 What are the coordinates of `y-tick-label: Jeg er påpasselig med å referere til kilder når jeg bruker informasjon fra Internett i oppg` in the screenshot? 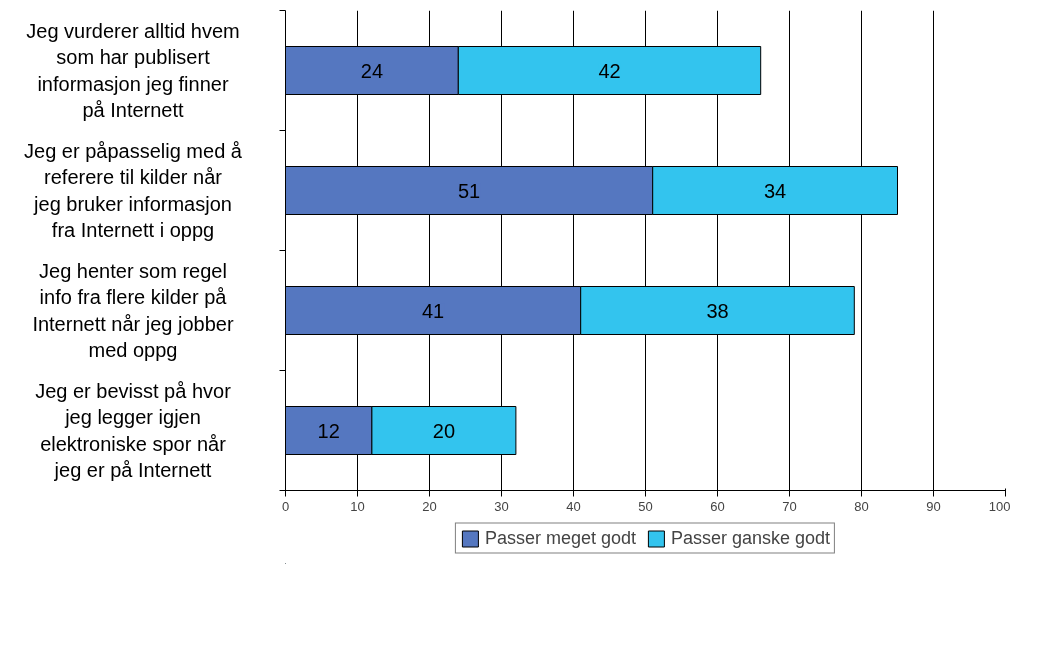 It's located at (133, 190).